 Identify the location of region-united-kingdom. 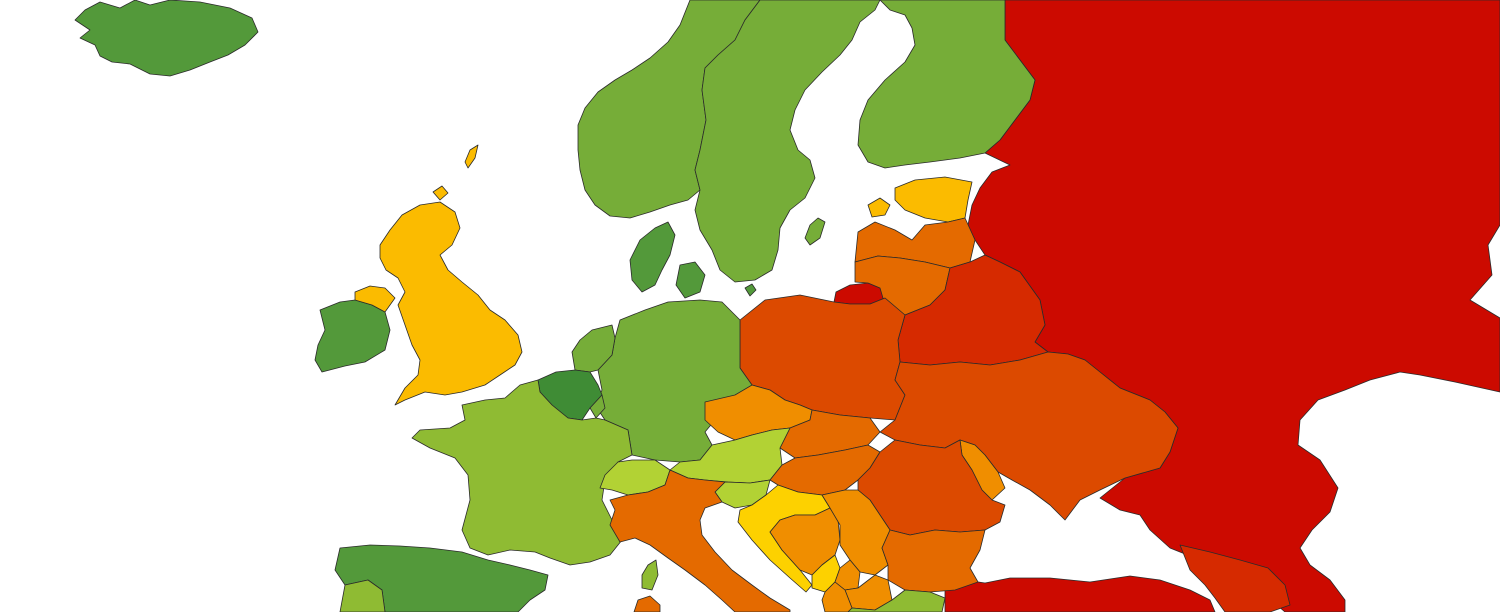
(451, 303).